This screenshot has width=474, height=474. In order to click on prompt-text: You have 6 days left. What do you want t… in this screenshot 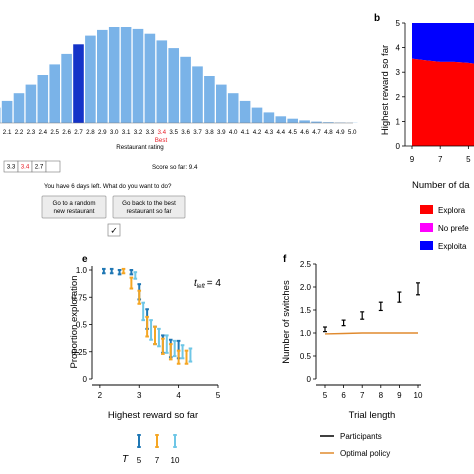, I will do `click(108, 186)`.